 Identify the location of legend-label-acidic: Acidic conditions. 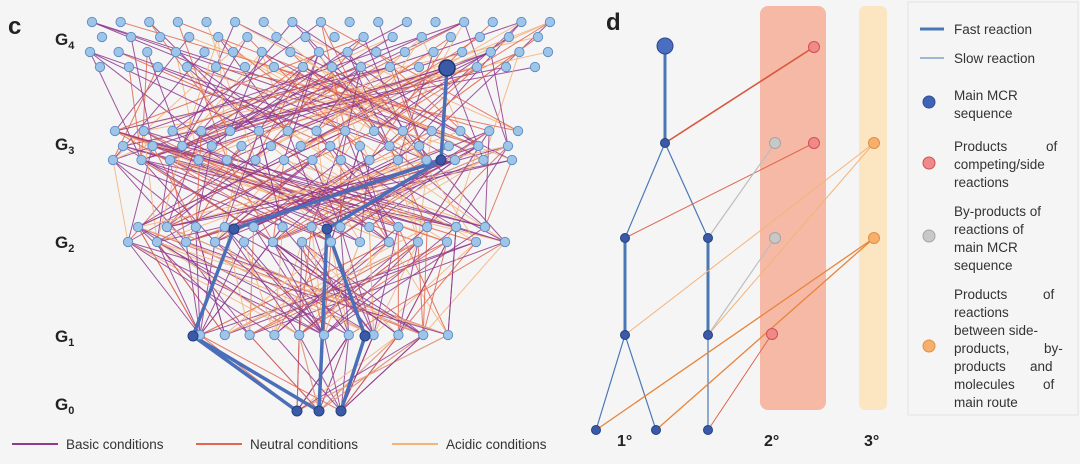
(496, 444).